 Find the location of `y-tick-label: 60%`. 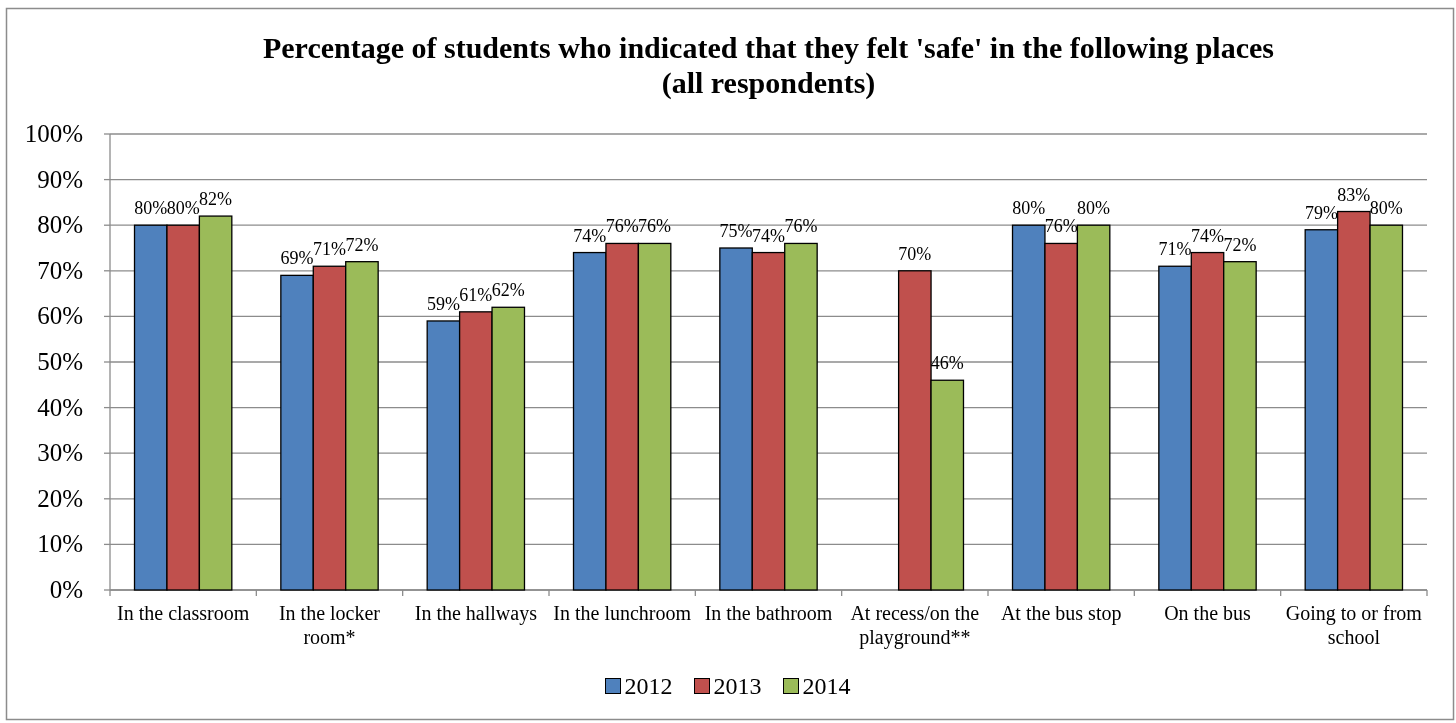

y-tick-label: 60% is located at coordinates (60, 316).